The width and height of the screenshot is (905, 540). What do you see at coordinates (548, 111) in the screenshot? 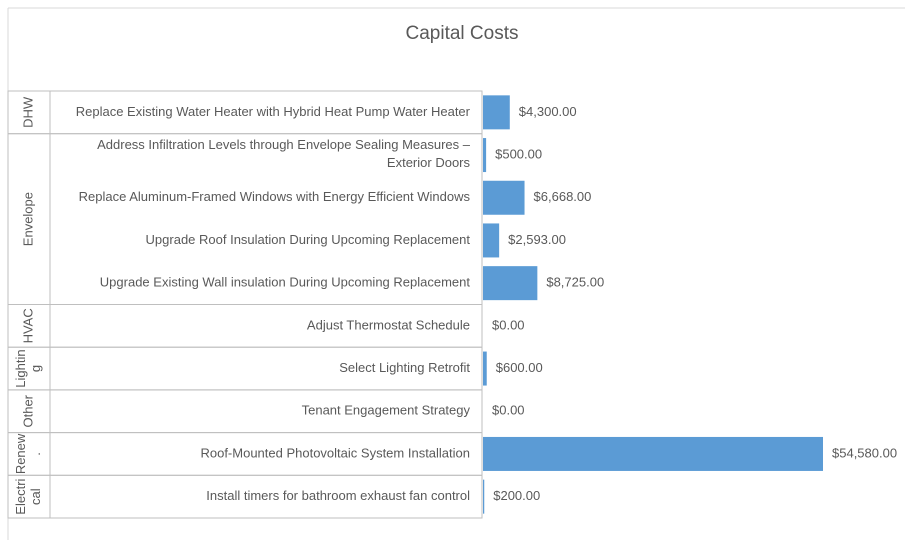
I see `value-label: $4,300.00` at bounding box center [548, 111].